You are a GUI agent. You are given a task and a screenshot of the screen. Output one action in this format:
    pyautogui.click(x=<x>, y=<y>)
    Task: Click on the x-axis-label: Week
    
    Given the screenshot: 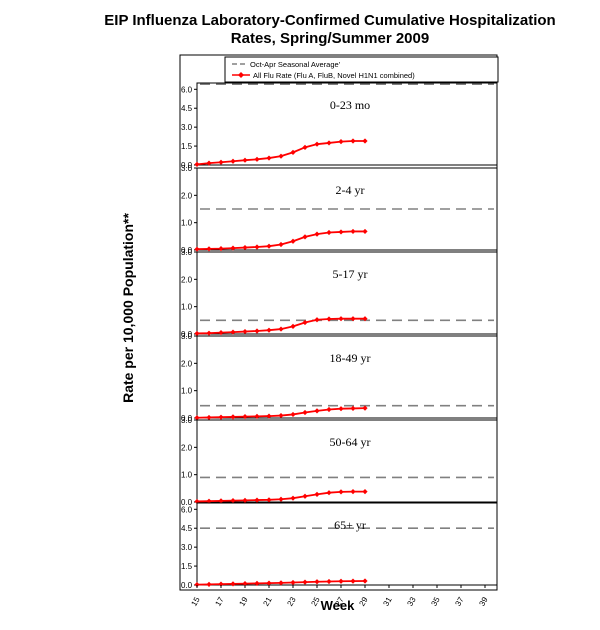 What is the action you would take?
    pyautogui.click(x=337, y=605)
    